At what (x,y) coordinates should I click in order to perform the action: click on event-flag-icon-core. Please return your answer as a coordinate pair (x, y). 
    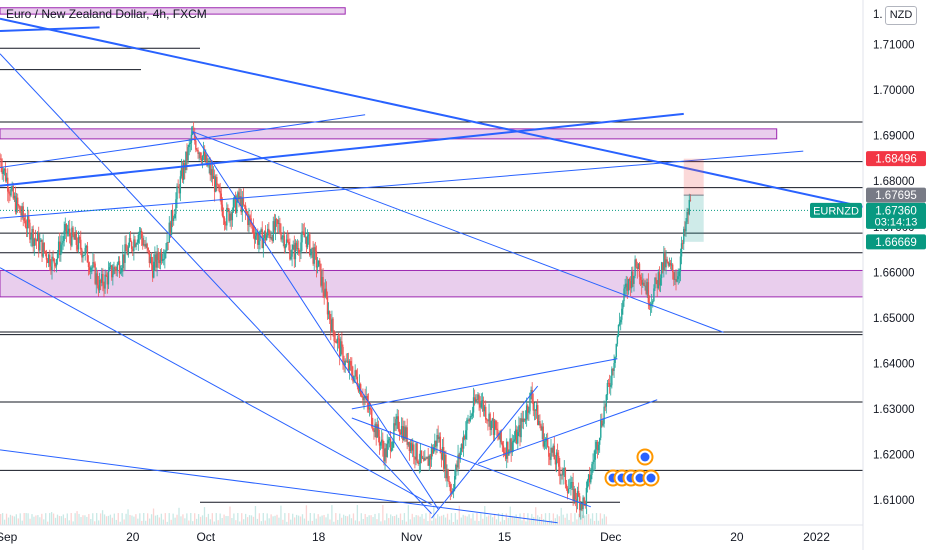
    Looking at the image, I should click on (640, 478).